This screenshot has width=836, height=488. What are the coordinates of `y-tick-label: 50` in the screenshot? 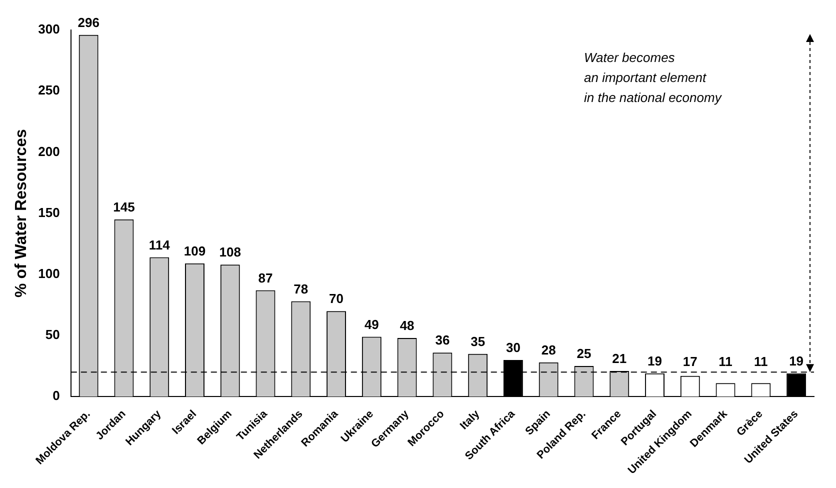 It's located at (52, 334).